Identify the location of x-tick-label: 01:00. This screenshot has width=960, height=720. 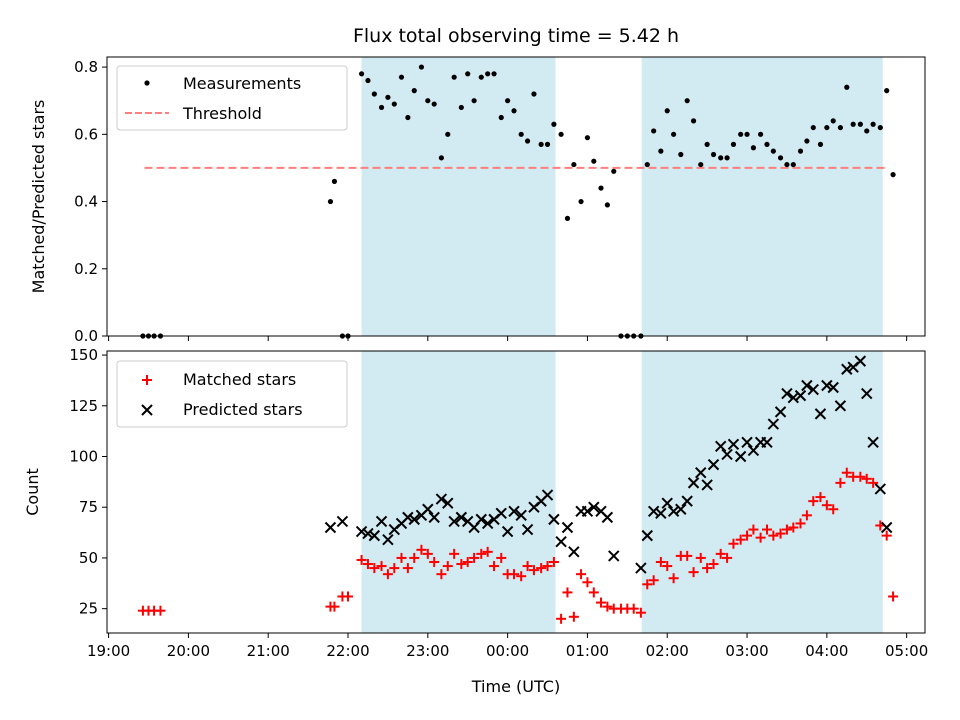
(587, 651).